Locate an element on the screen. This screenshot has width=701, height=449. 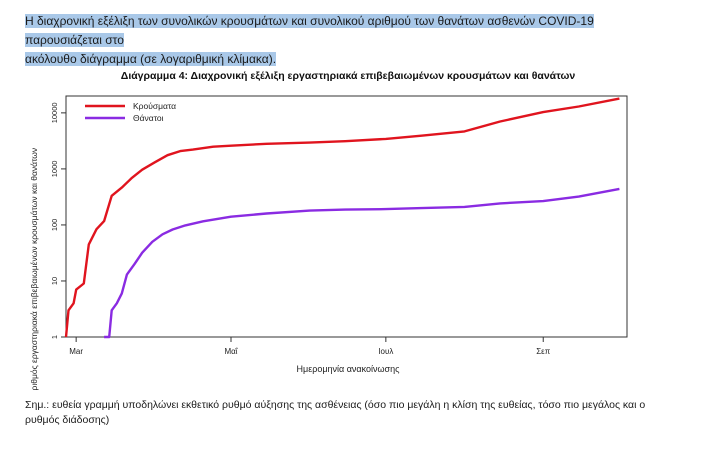
x-tick-label: Μαΐ is located at coordinates (231, 351).